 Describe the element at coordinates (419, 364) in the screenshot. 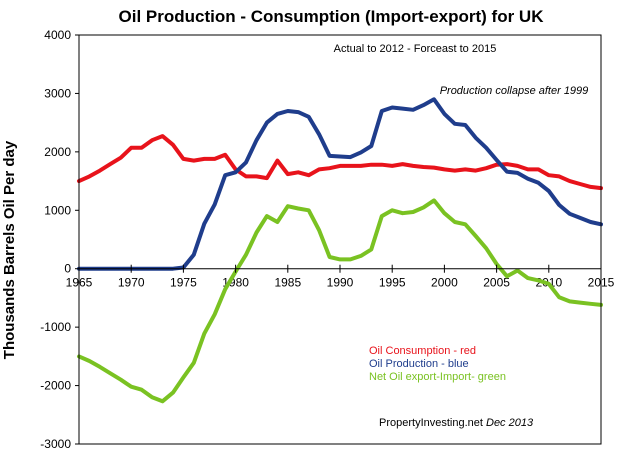

I see `legend-item-production: Oil Production - blue` at that location.